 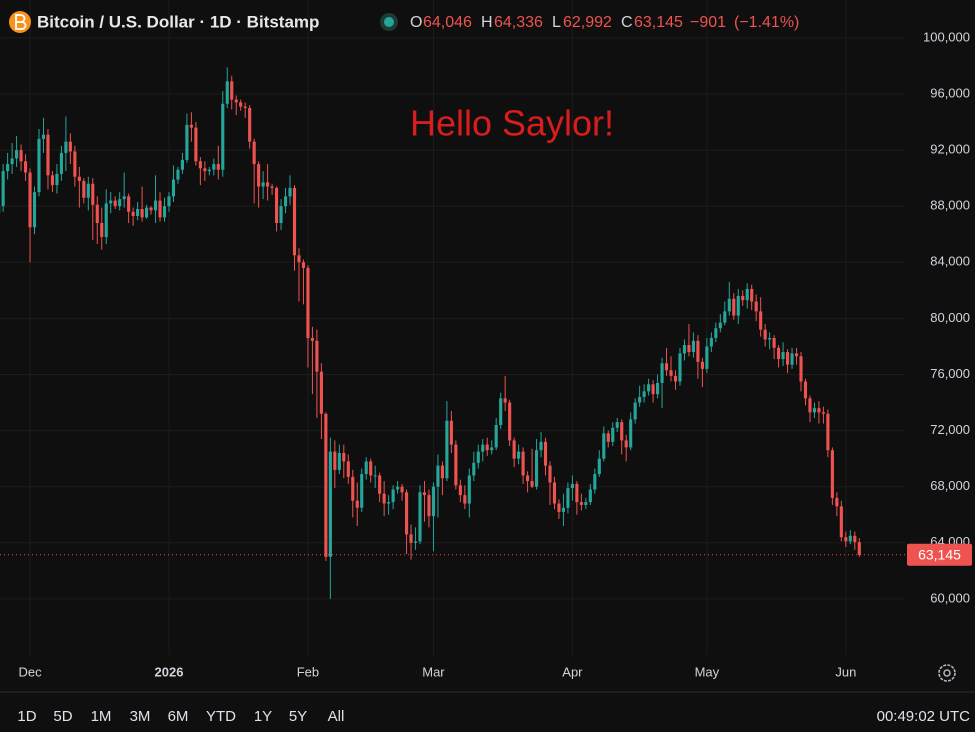 What do you see at coordinates (221, 716) in the screenshot?
I see `range-button: YTD` at bounding box center [221, 716].